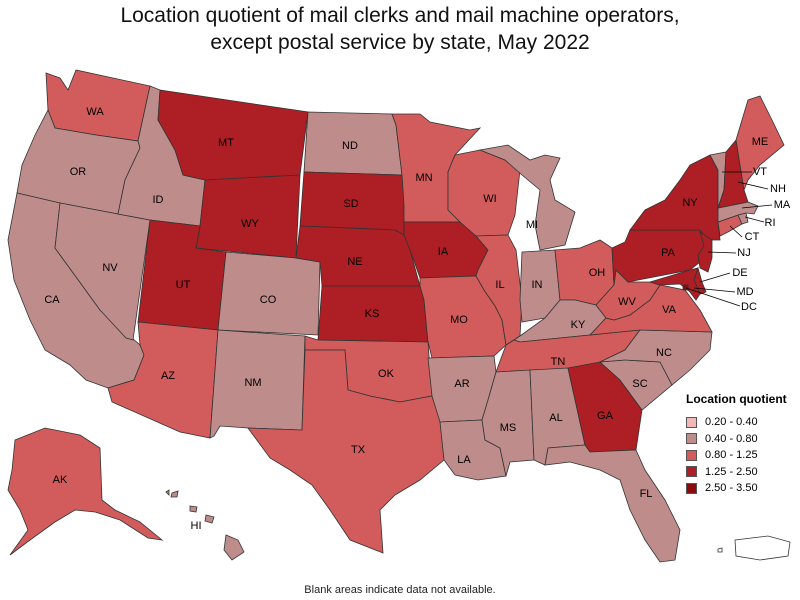 This screenshot has width=800, height=600. I want to click on state-label-KS: KS, so click(372, 314).